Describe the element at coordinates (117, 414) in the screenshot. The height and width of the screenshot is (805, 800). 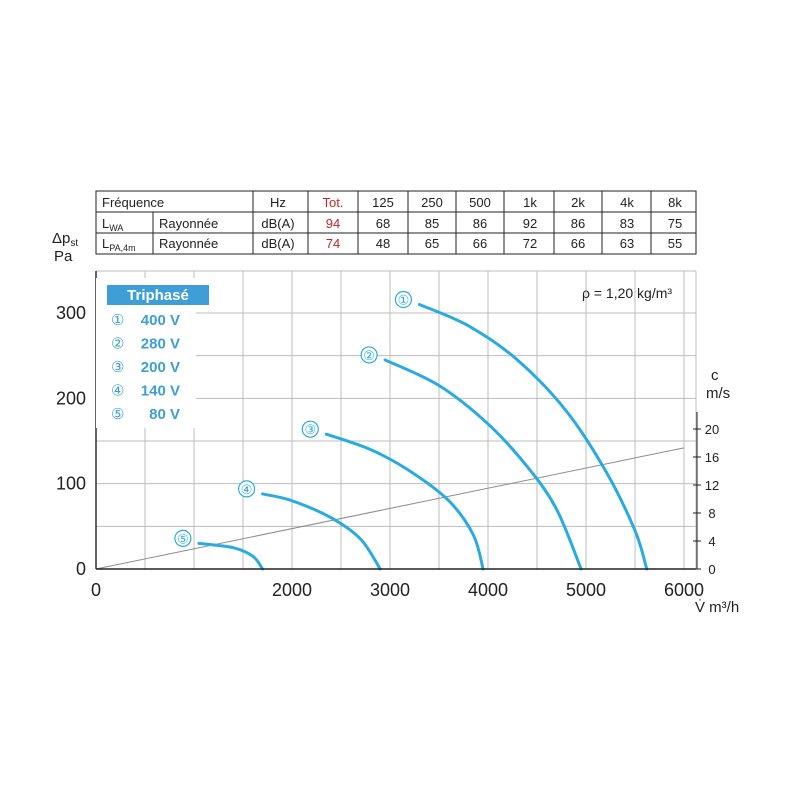
I see `legend-item-marker: ⑤` at that location.